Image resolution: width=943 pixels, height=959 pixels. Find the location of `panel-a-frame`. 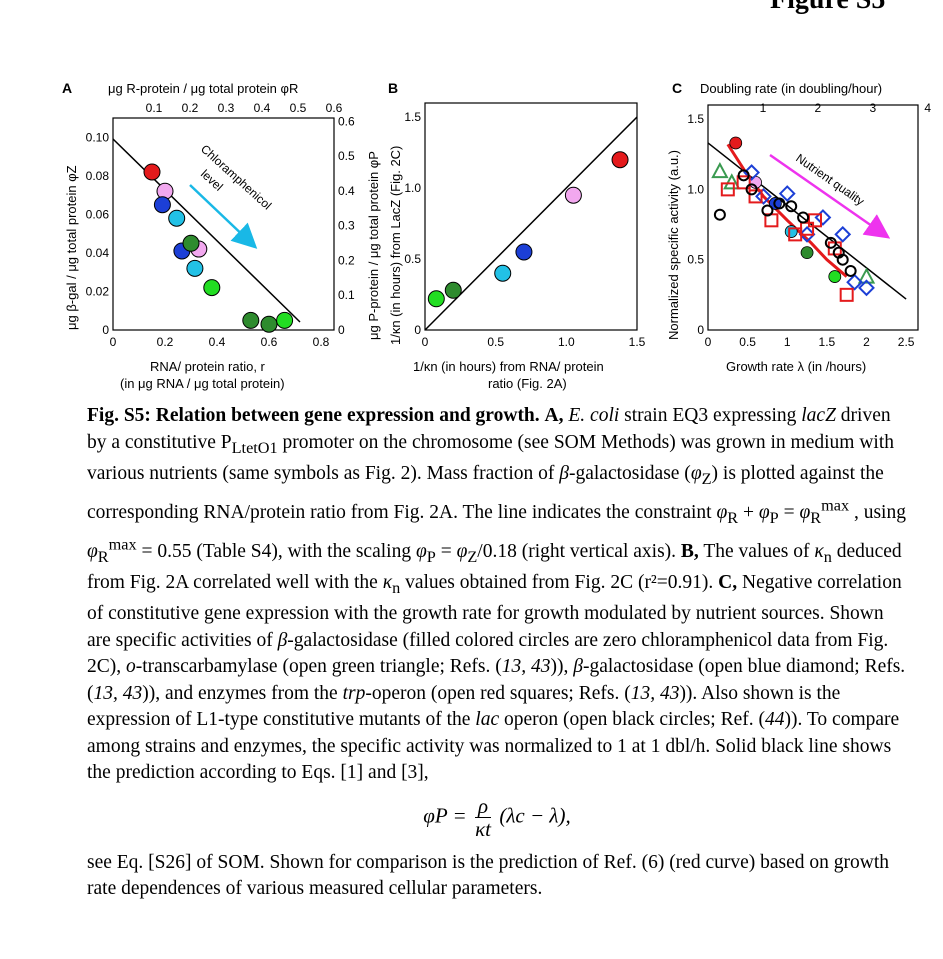

panel-a-frame is located at coordinates (223, 224).